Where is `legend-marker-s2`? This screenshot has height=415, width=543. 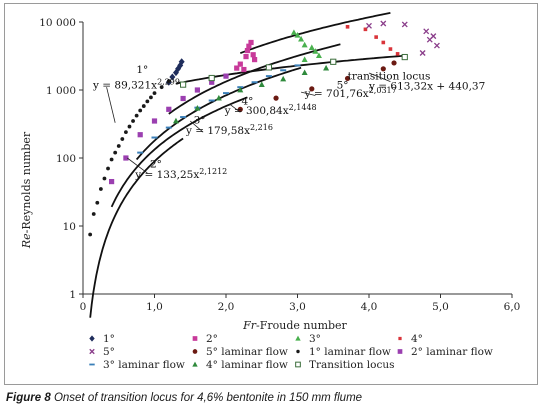
legend-marker-s2 is located at coordinates (195, 338).